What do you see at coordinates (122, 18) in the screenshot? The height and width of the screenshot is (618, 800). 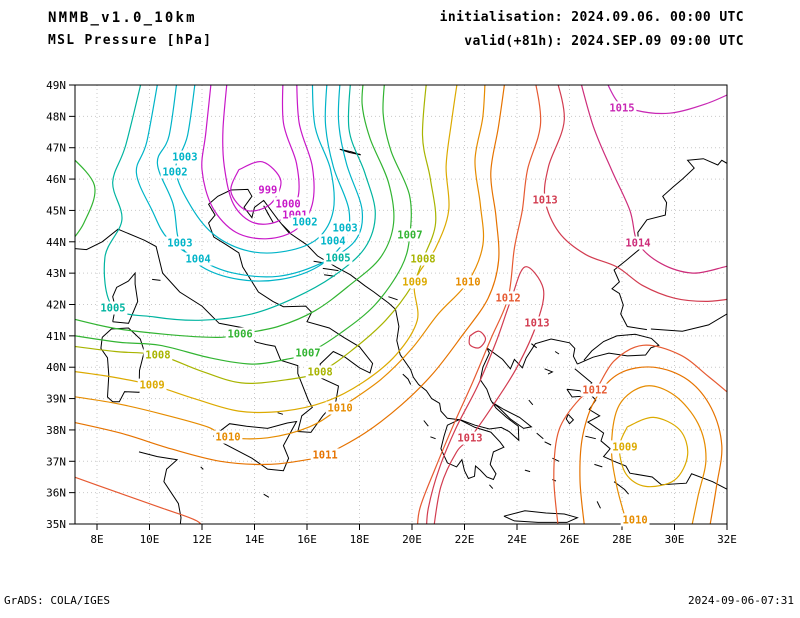 I see `model-name: NMMB_v1.0_10km` at bounding box center [122, 18].